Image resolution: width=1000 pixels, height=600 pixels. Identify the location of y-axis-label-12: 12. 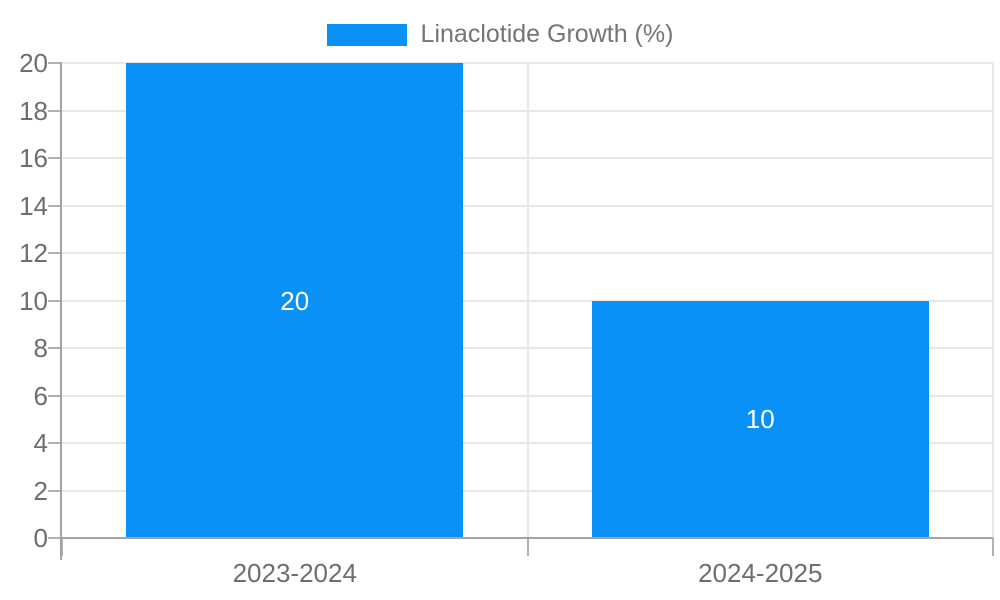
(33, 253).